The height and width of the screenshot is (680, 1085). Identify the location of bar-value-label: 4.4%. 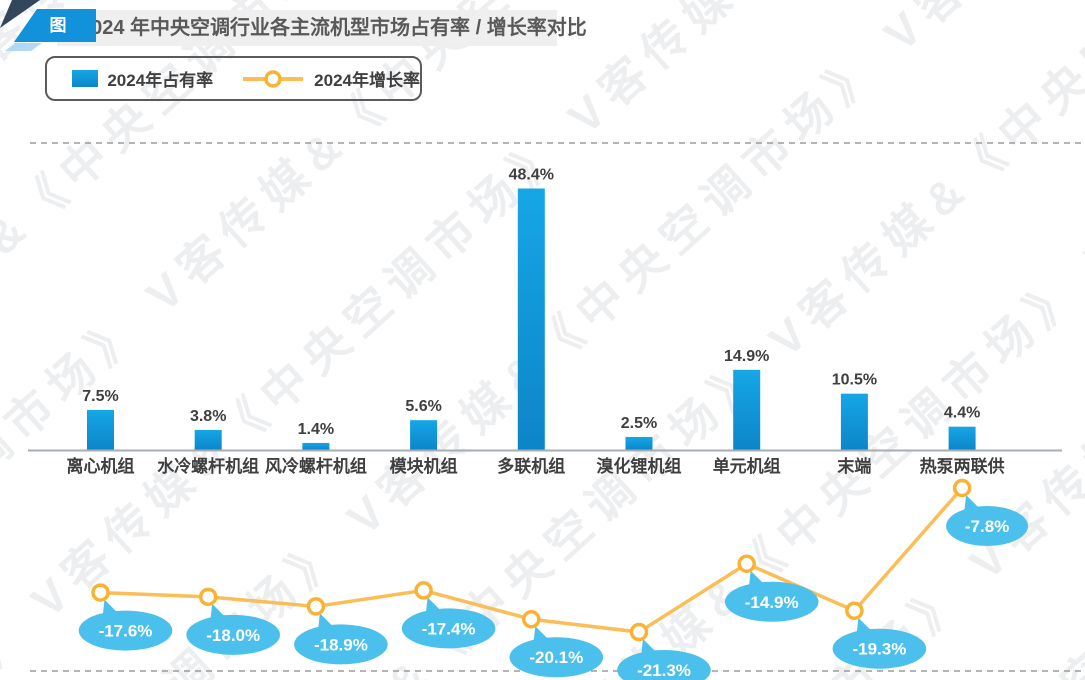
(962, 413).